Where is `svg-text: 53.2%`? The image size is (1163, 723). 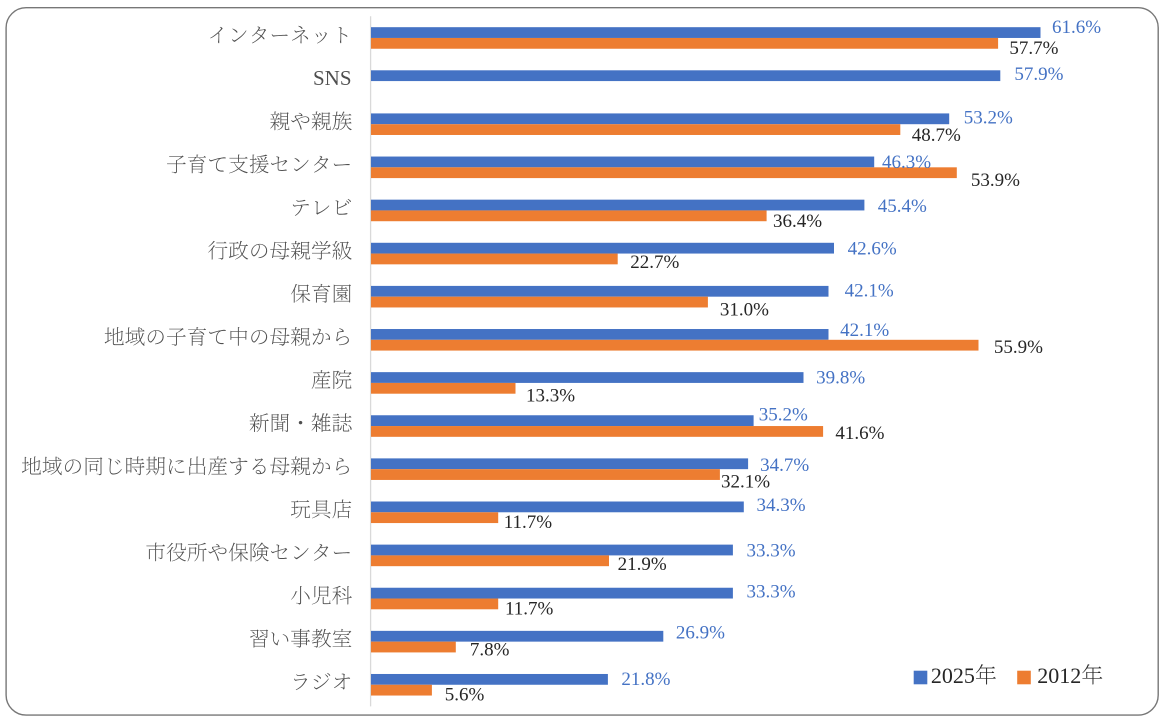
svg-text: 53.2% is located at coordinates (988, 117).